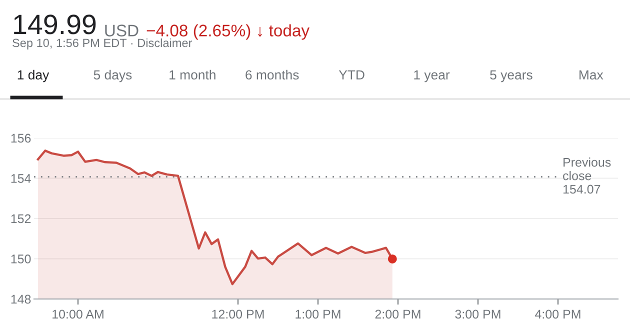 This screenshot has width=630, height=325. I want to click on y-tick-label: 152, so click(21, 219).